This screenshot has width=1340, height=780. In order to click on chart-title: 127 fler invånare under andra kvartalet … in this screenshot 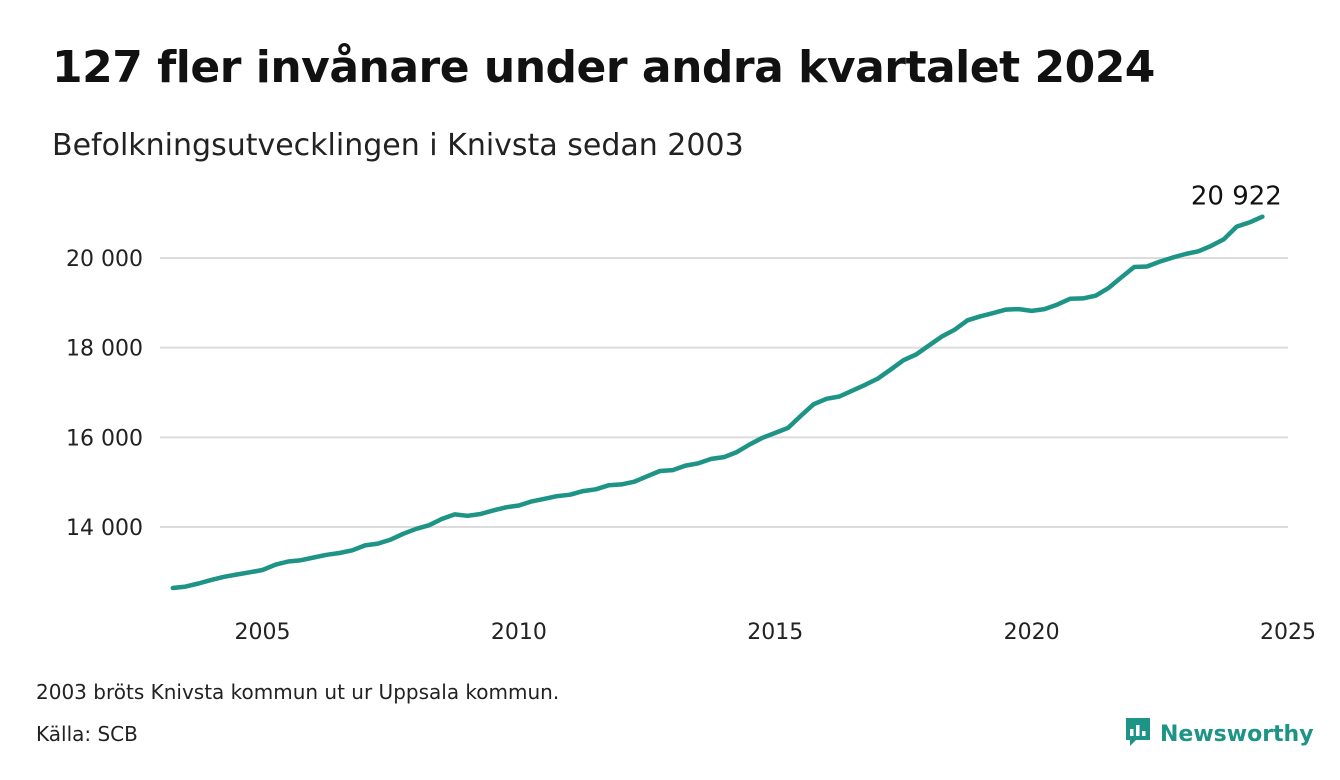, I will do `click(603, 67)`.